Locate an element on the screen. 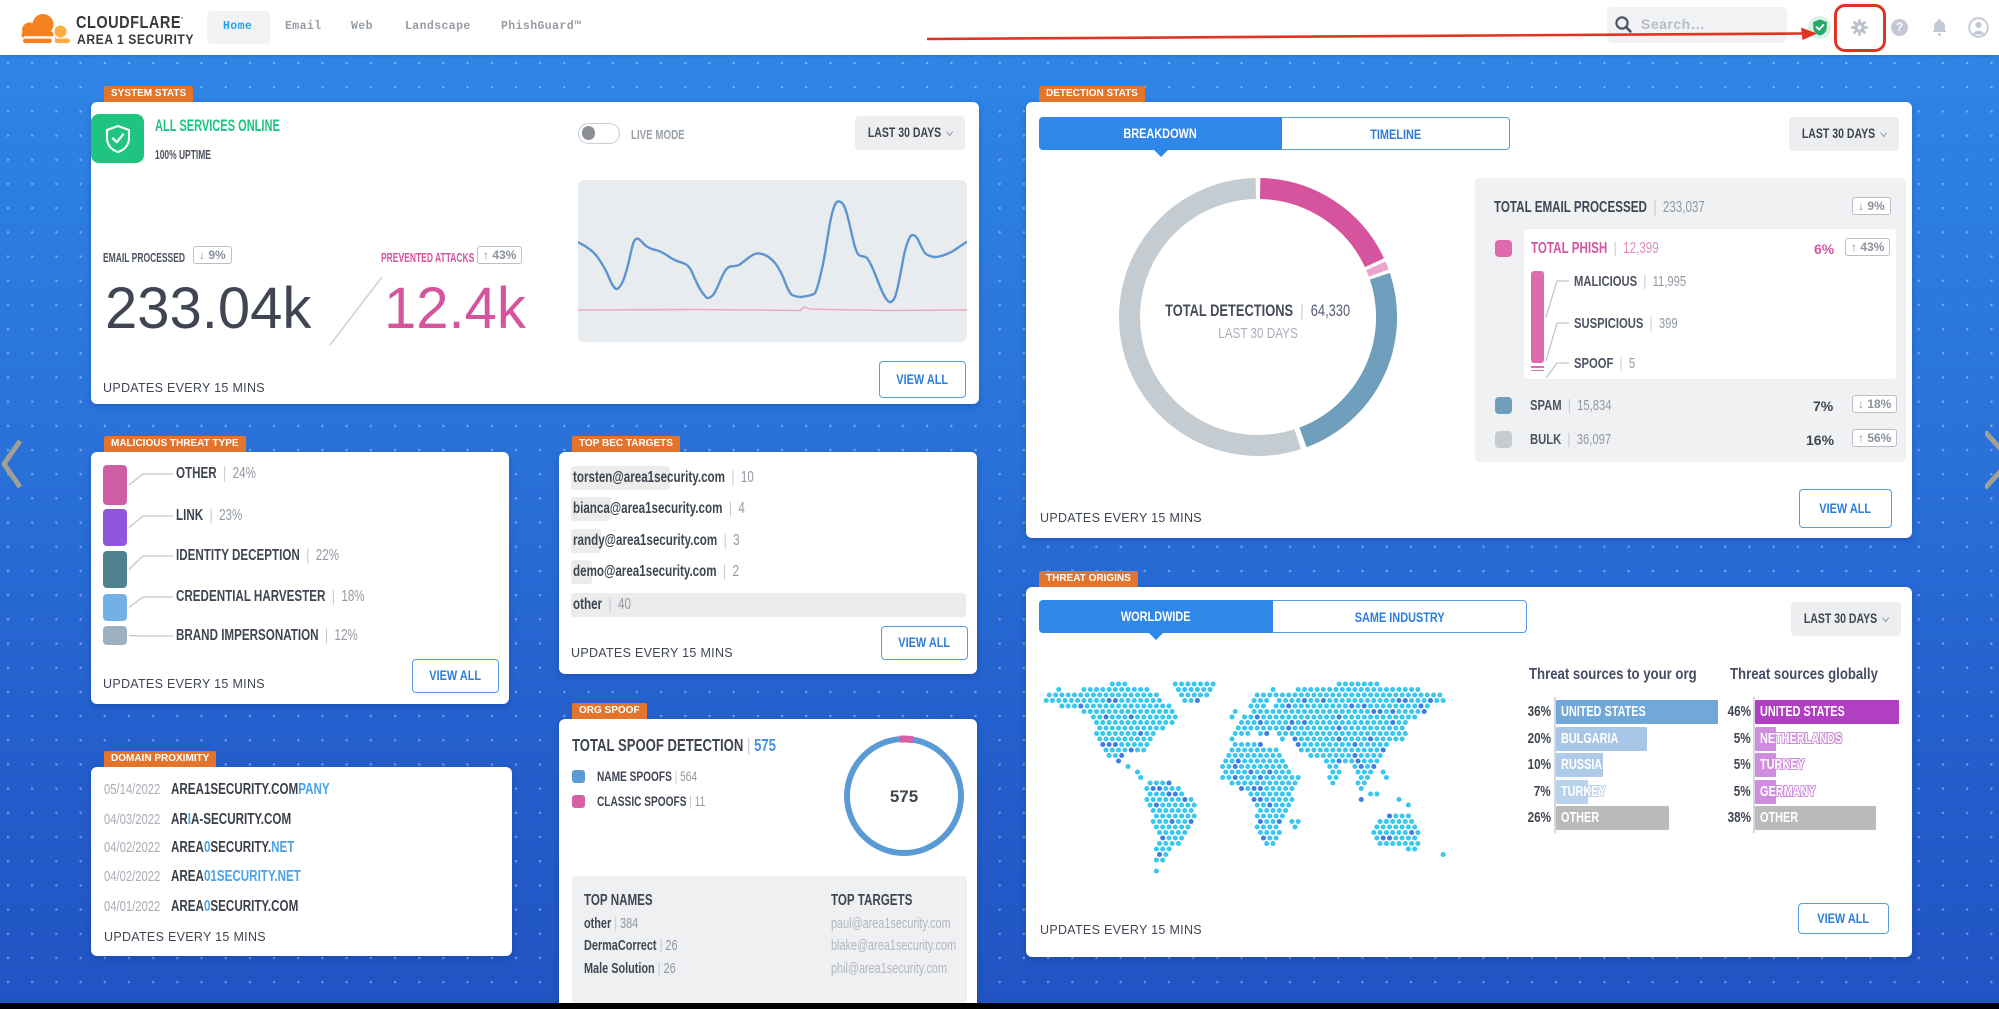  svg-text: 575 is located at coordinates (904, 796).